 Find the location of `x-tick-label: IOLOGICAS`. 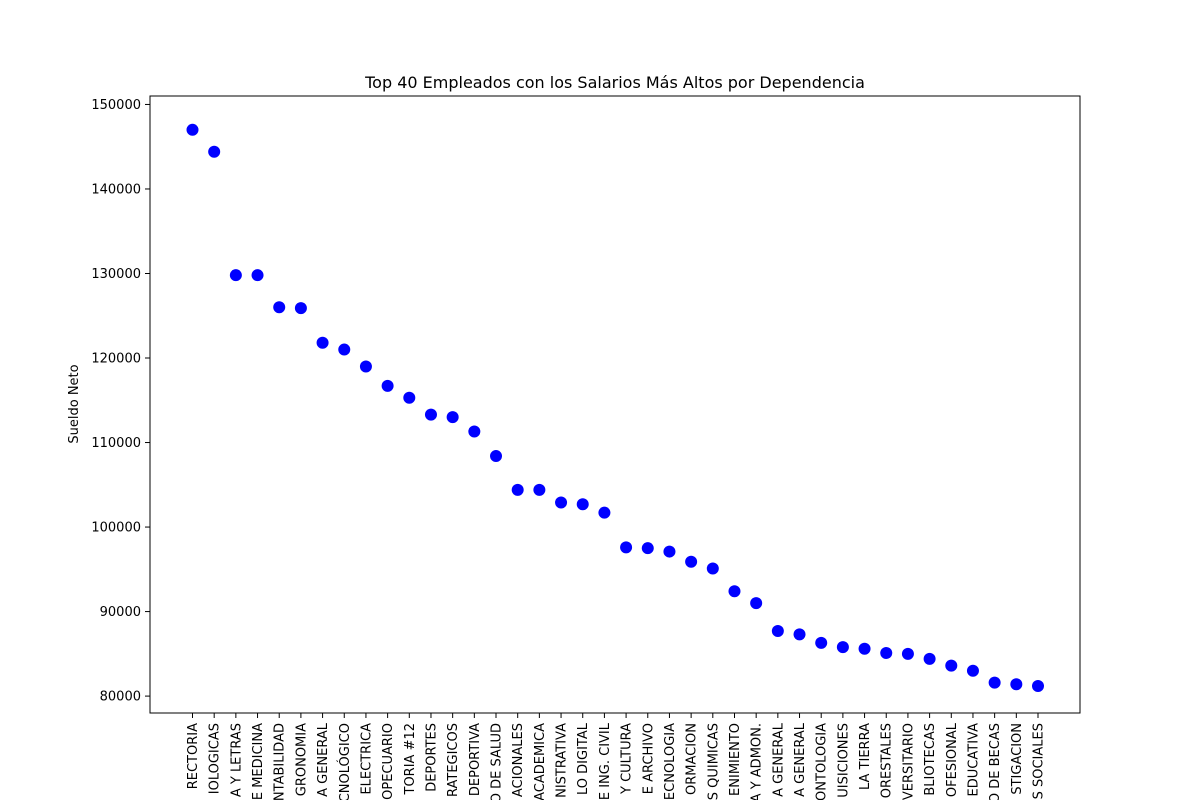

x-tick-label: IOLOGICAS is located at coordinates (215, 758).